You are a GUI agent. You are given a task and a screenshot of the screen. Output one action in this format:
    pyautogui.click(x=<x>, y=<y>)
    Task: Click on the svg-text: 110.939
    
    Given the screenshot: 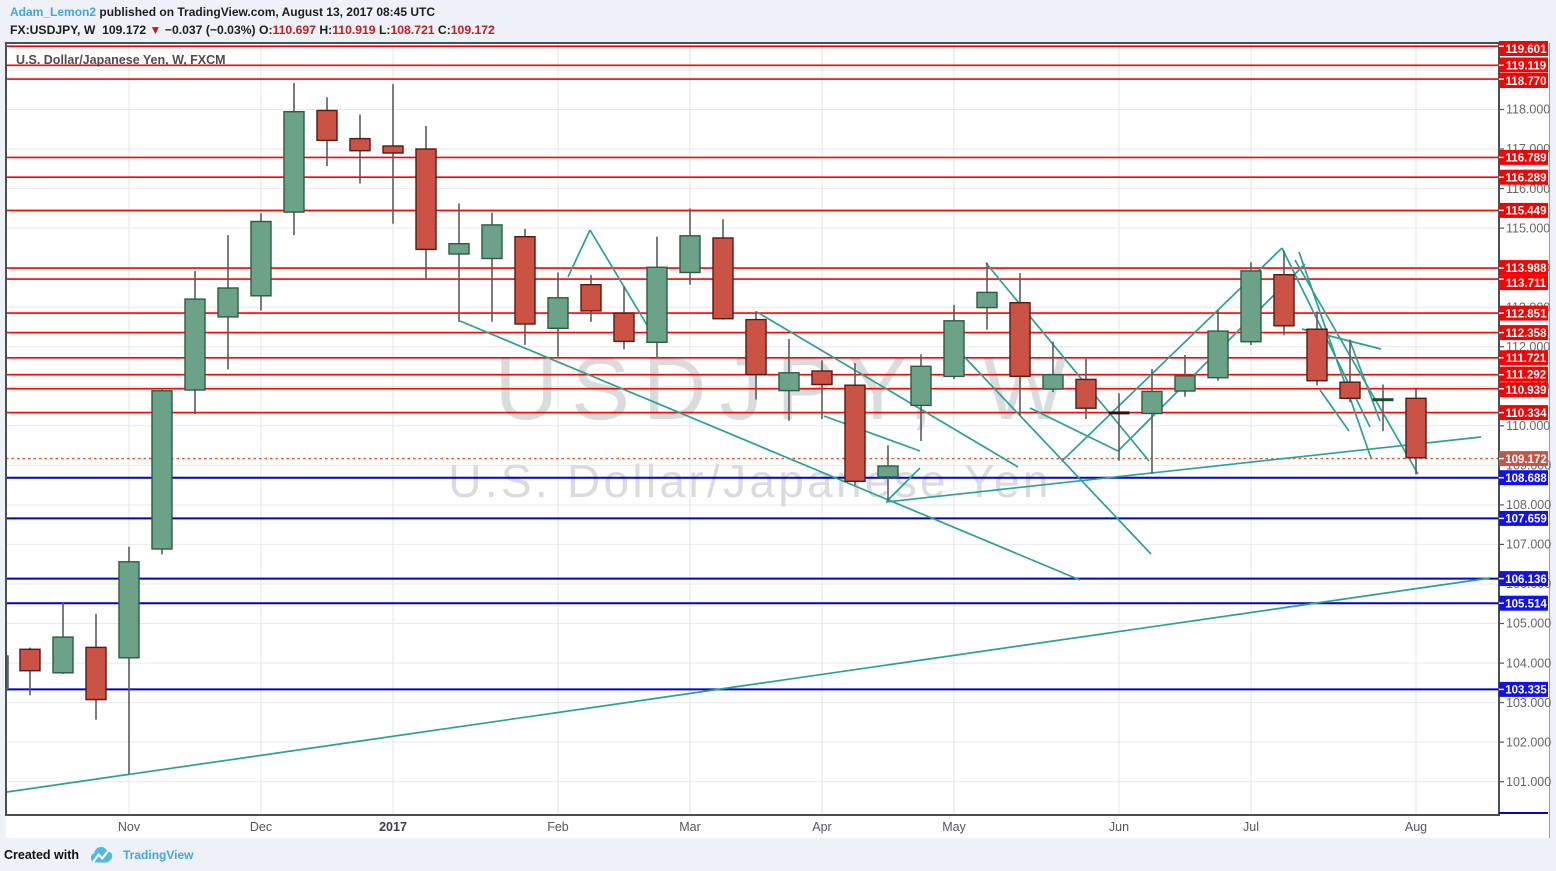 What is the action you would take?
    pyautogui.click(x=1526, y=391)
    